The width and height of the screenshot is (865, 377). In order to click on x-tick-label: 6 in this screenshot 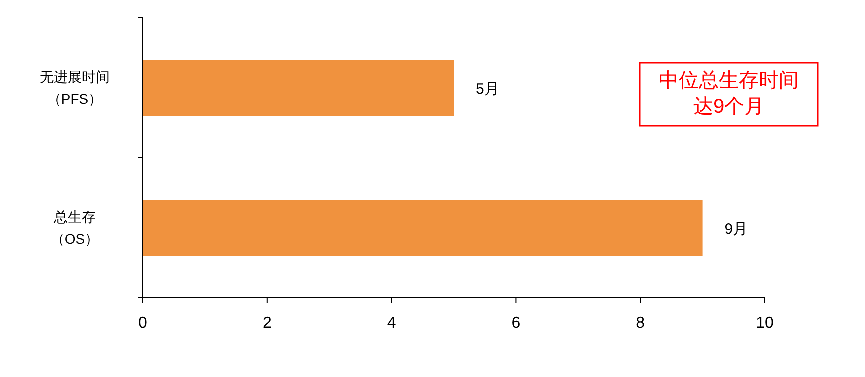, I will do `click(516, 323)`.